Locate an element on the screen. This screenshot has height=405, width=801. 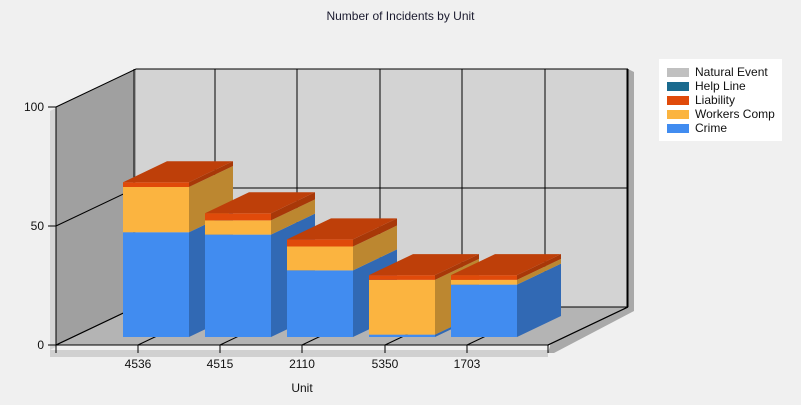
chart-title: Number of Incidents by Unit is located at coordinates (400, 16).